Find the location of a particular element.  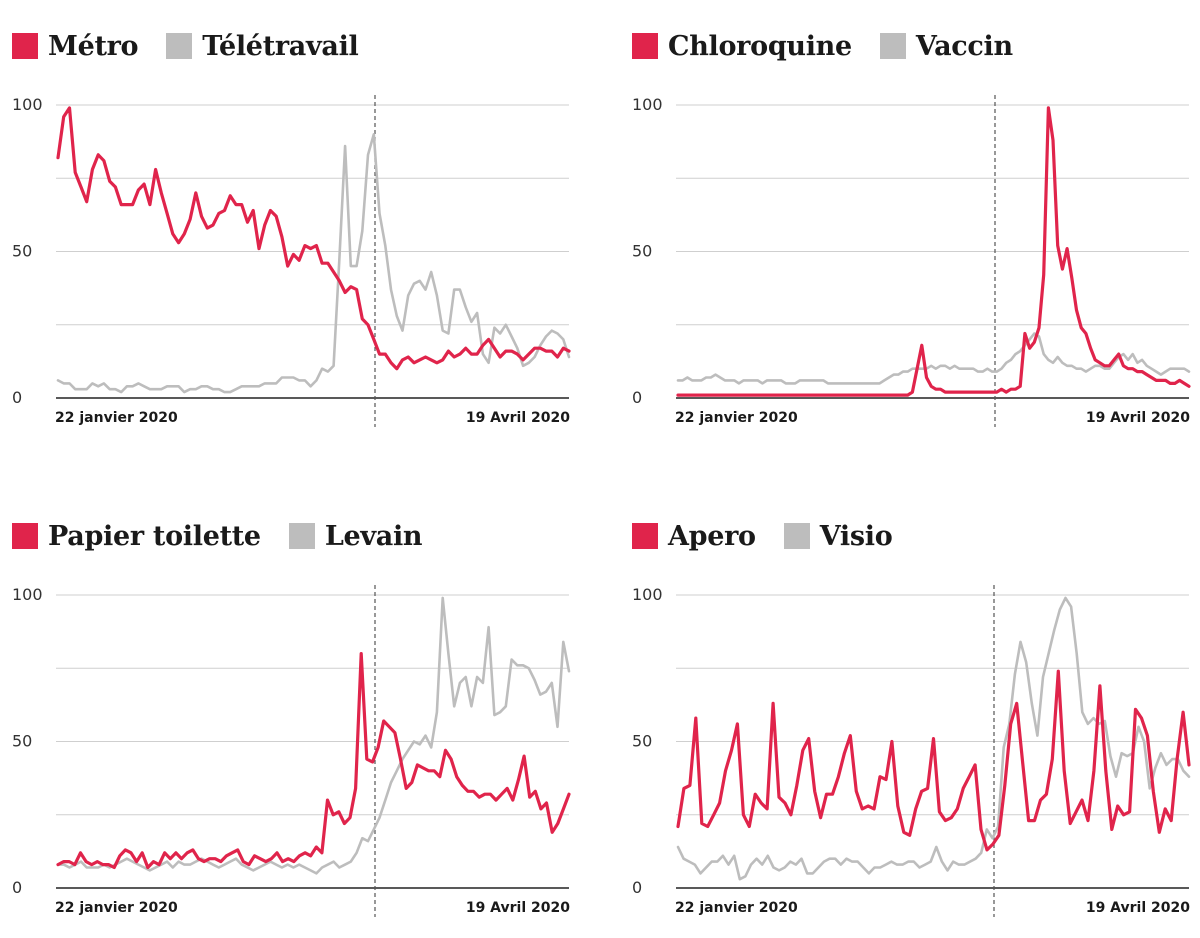

legend-label: Vaccin is located at coordinates (964, 46).